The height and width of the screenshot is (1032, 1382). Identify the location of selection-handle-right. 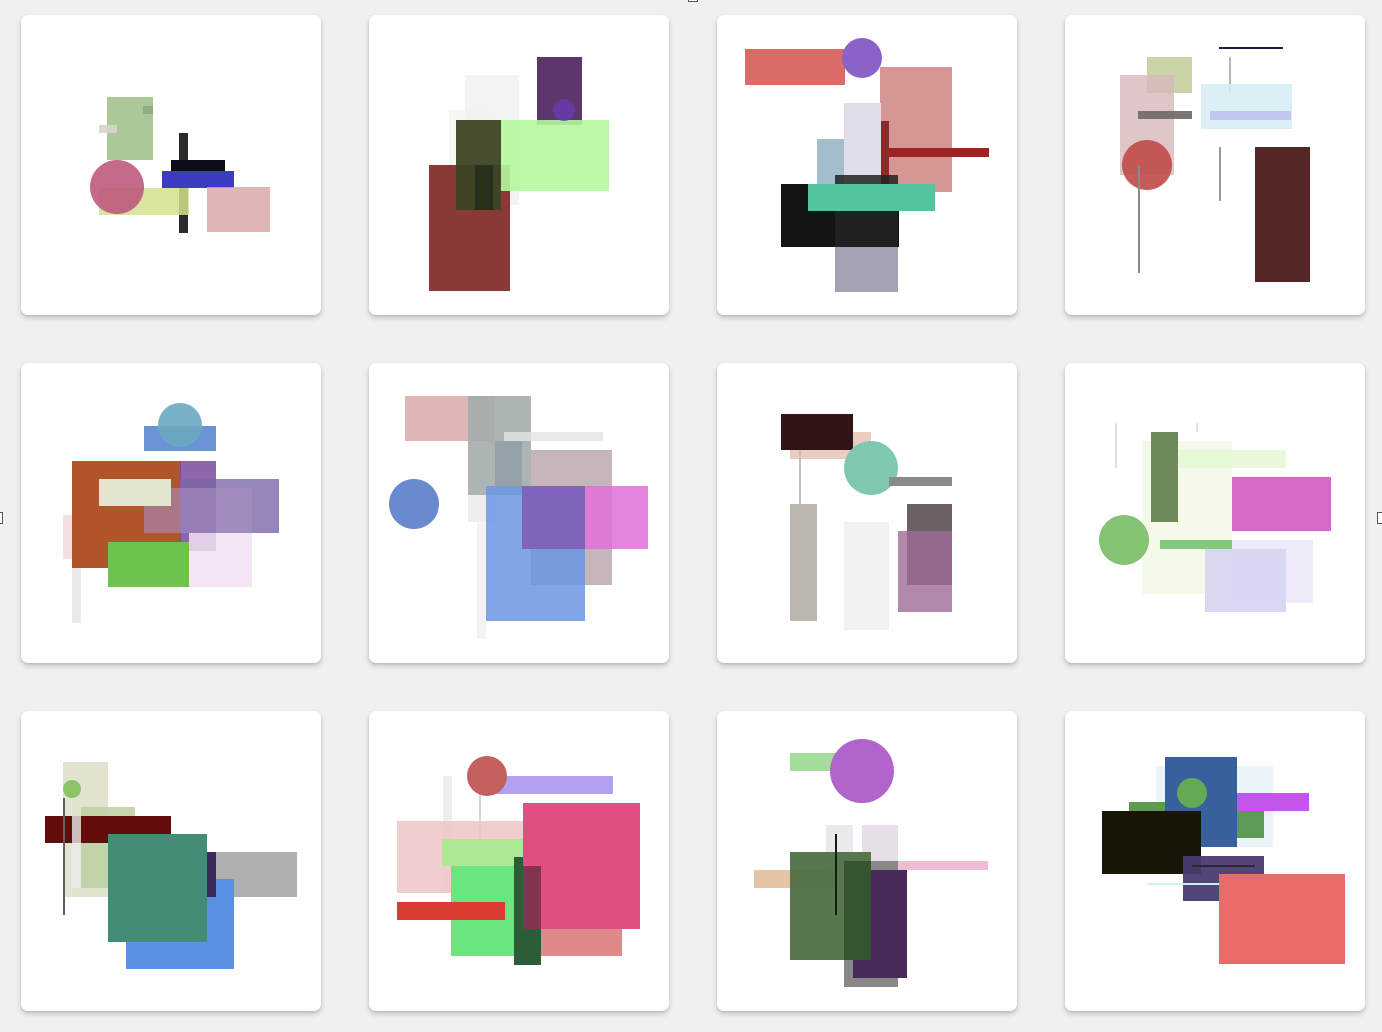
(1379, 518).